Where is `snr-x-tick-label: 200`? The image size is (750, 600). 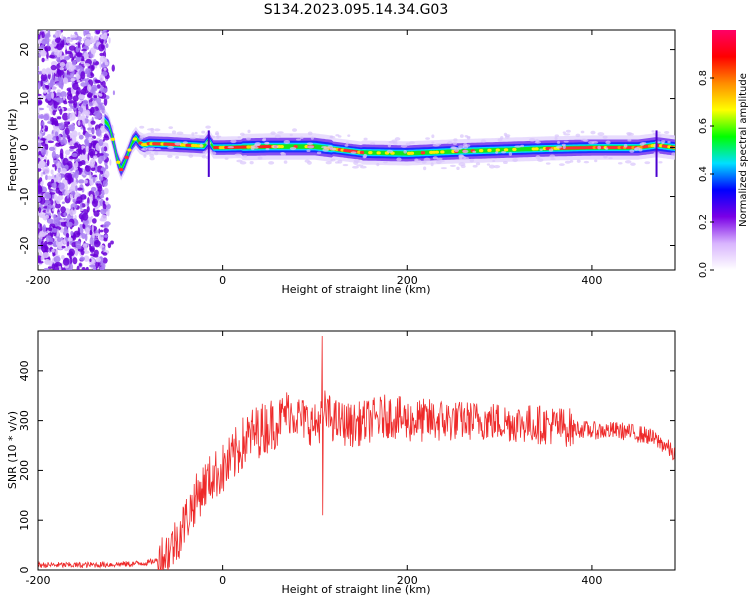
snr-x-tick-label: 200 is located at coordinates (407, 580).